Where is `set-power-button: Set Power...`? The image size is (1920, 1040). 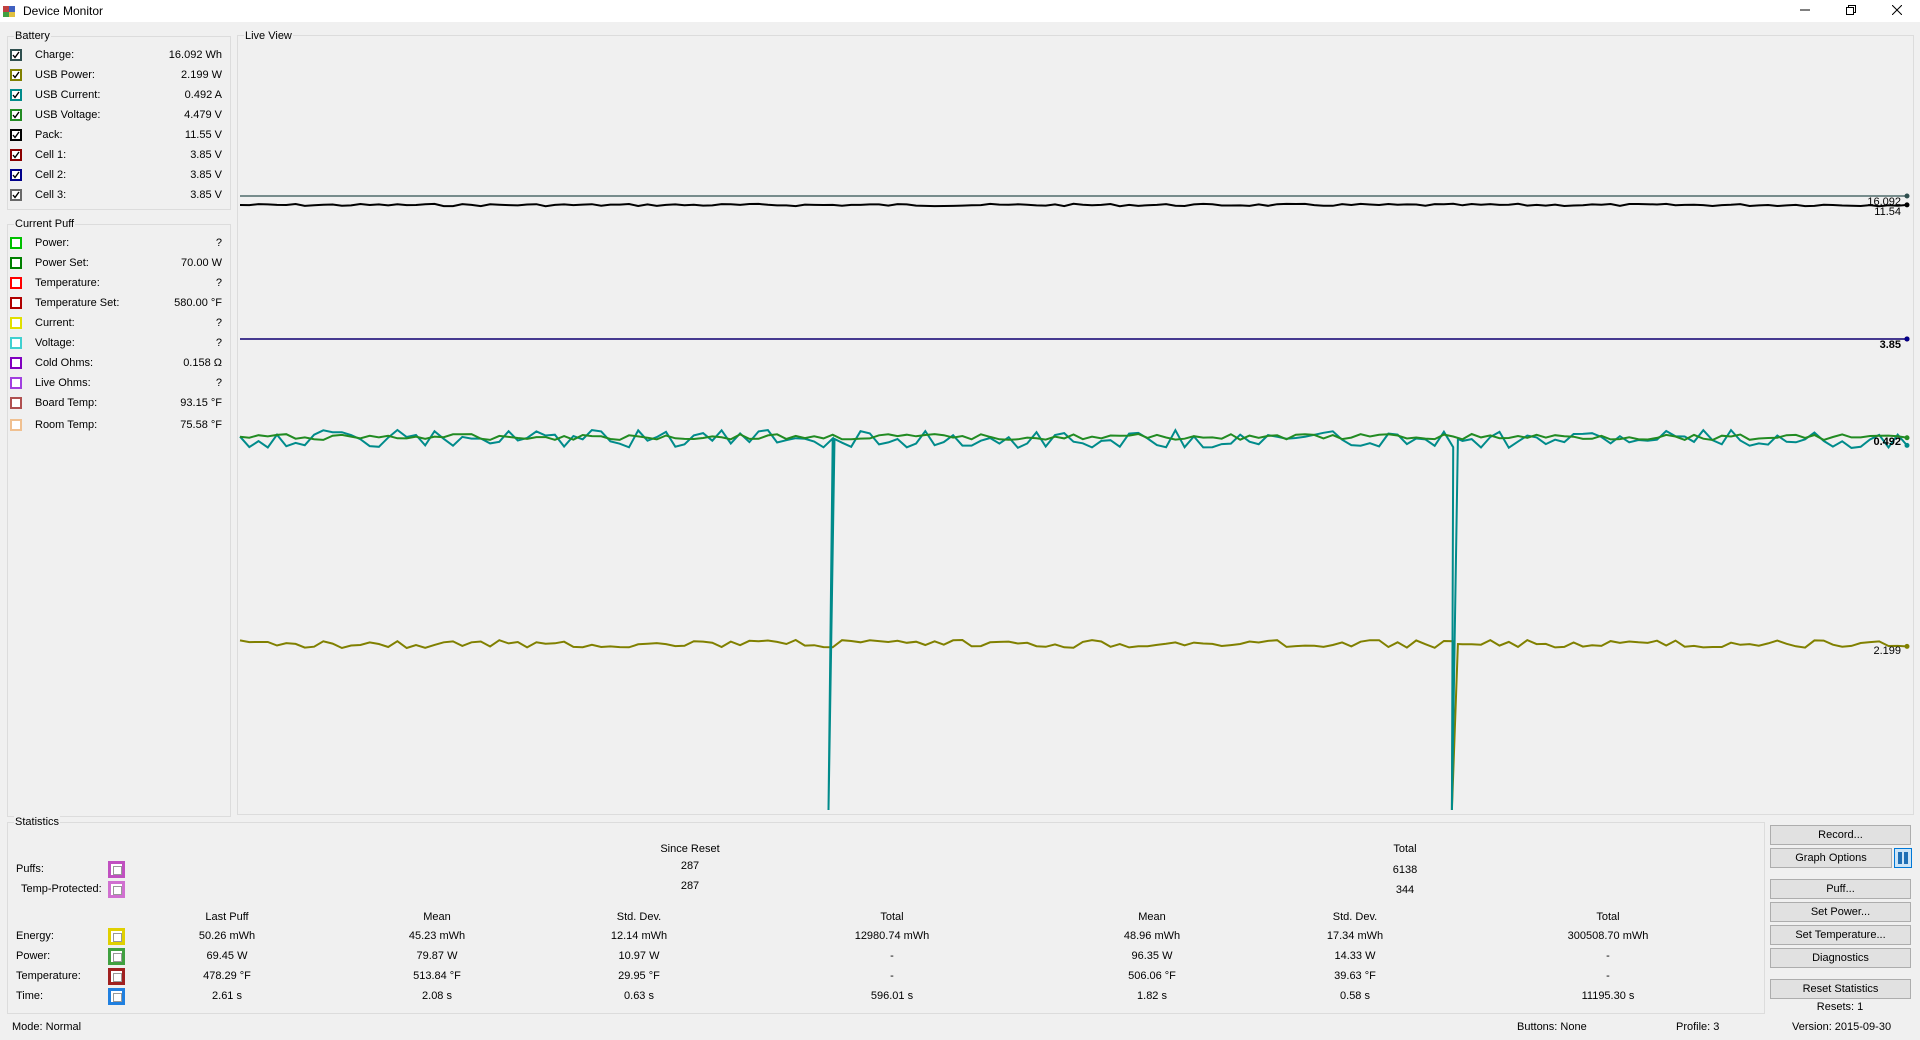
set-power-button: Set Power... is located at coordinates (1840, 912).